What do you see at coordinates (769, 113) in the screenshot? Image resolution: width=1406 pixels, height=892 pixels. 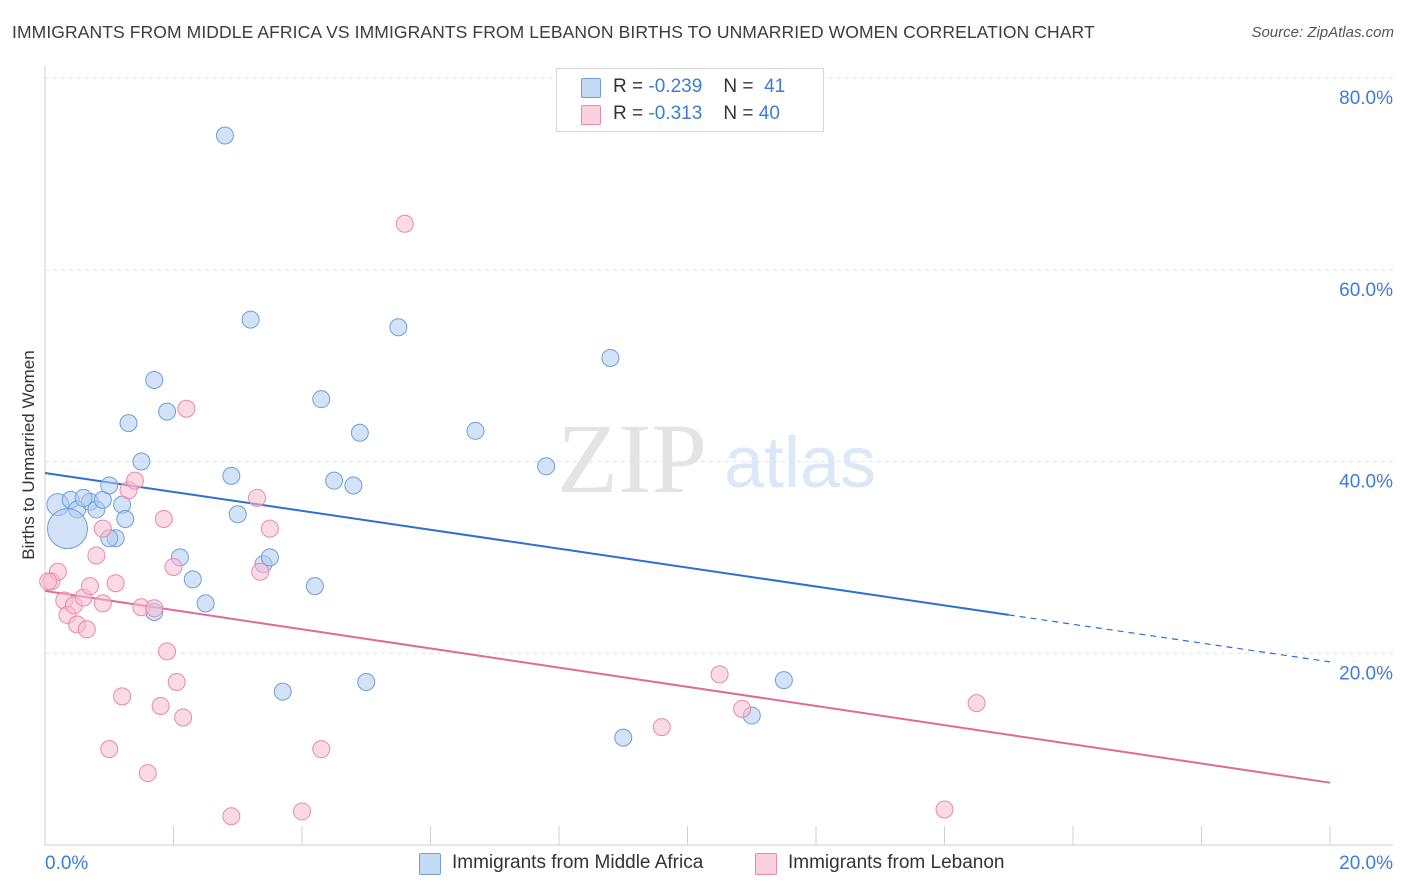 I see `legend-n-value: 40` at bounding box center [769, 113].